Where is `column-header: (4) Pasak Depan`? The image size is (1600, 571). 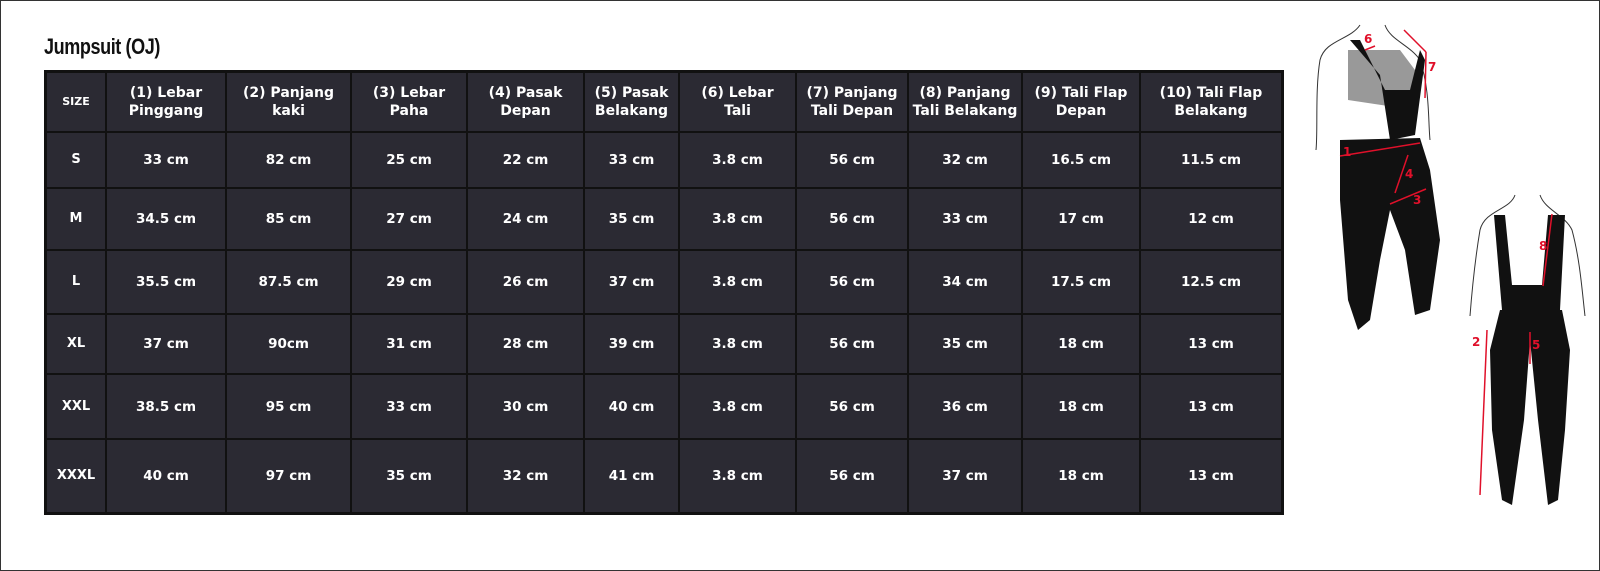 column-header: (4) Pasak Depan is located at coordinates (525, 101).